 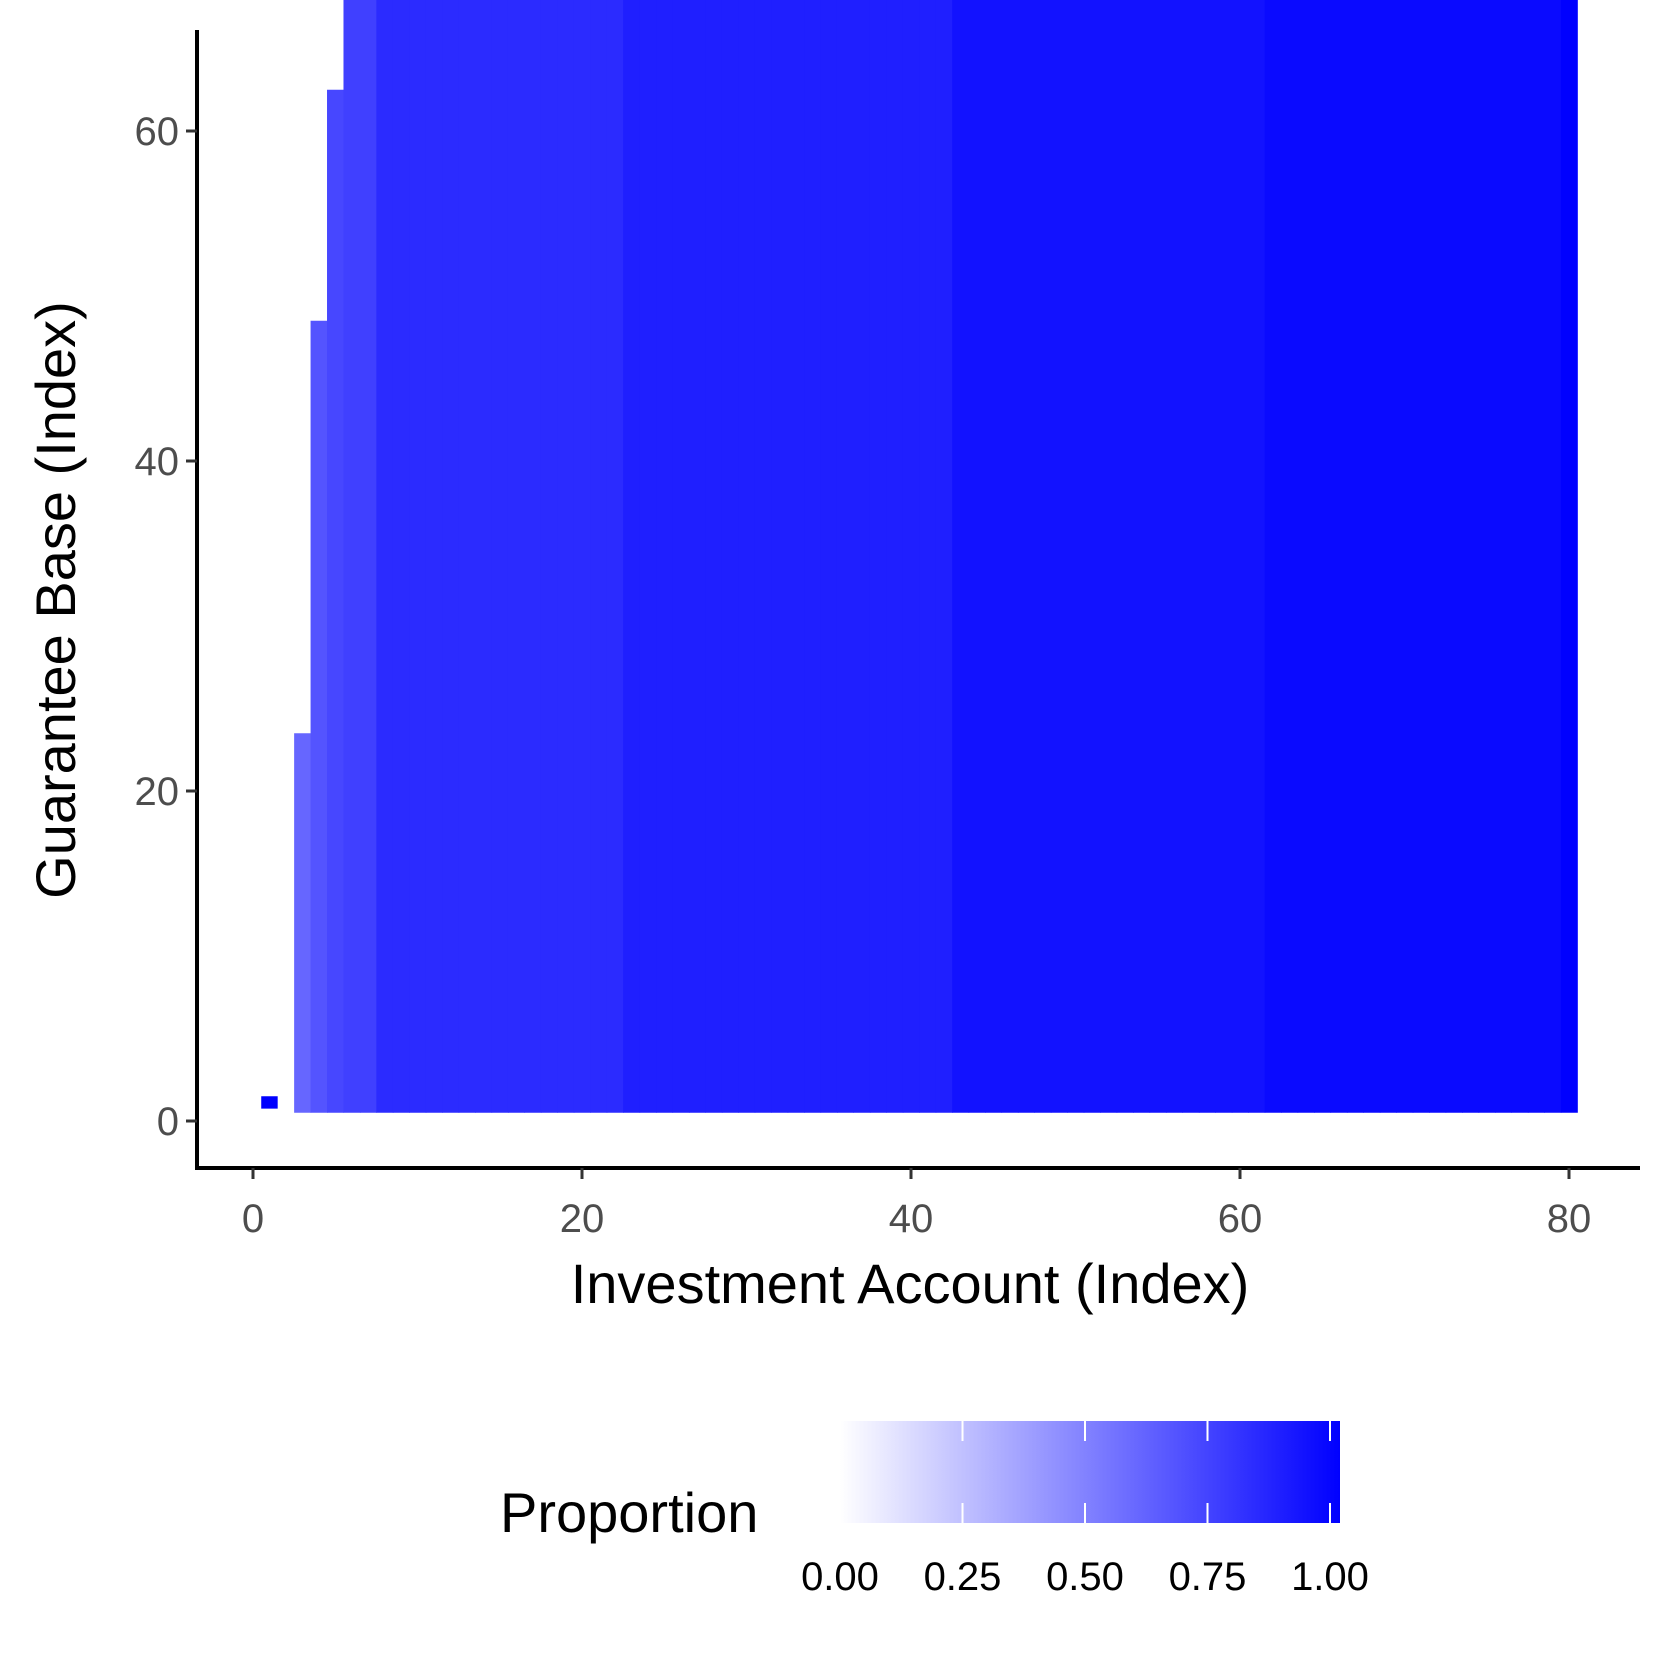 What do you see at coordinates (157, 132) in the screenshot?
I see `y-tick-label: 60` at bounding box center [157, 132].